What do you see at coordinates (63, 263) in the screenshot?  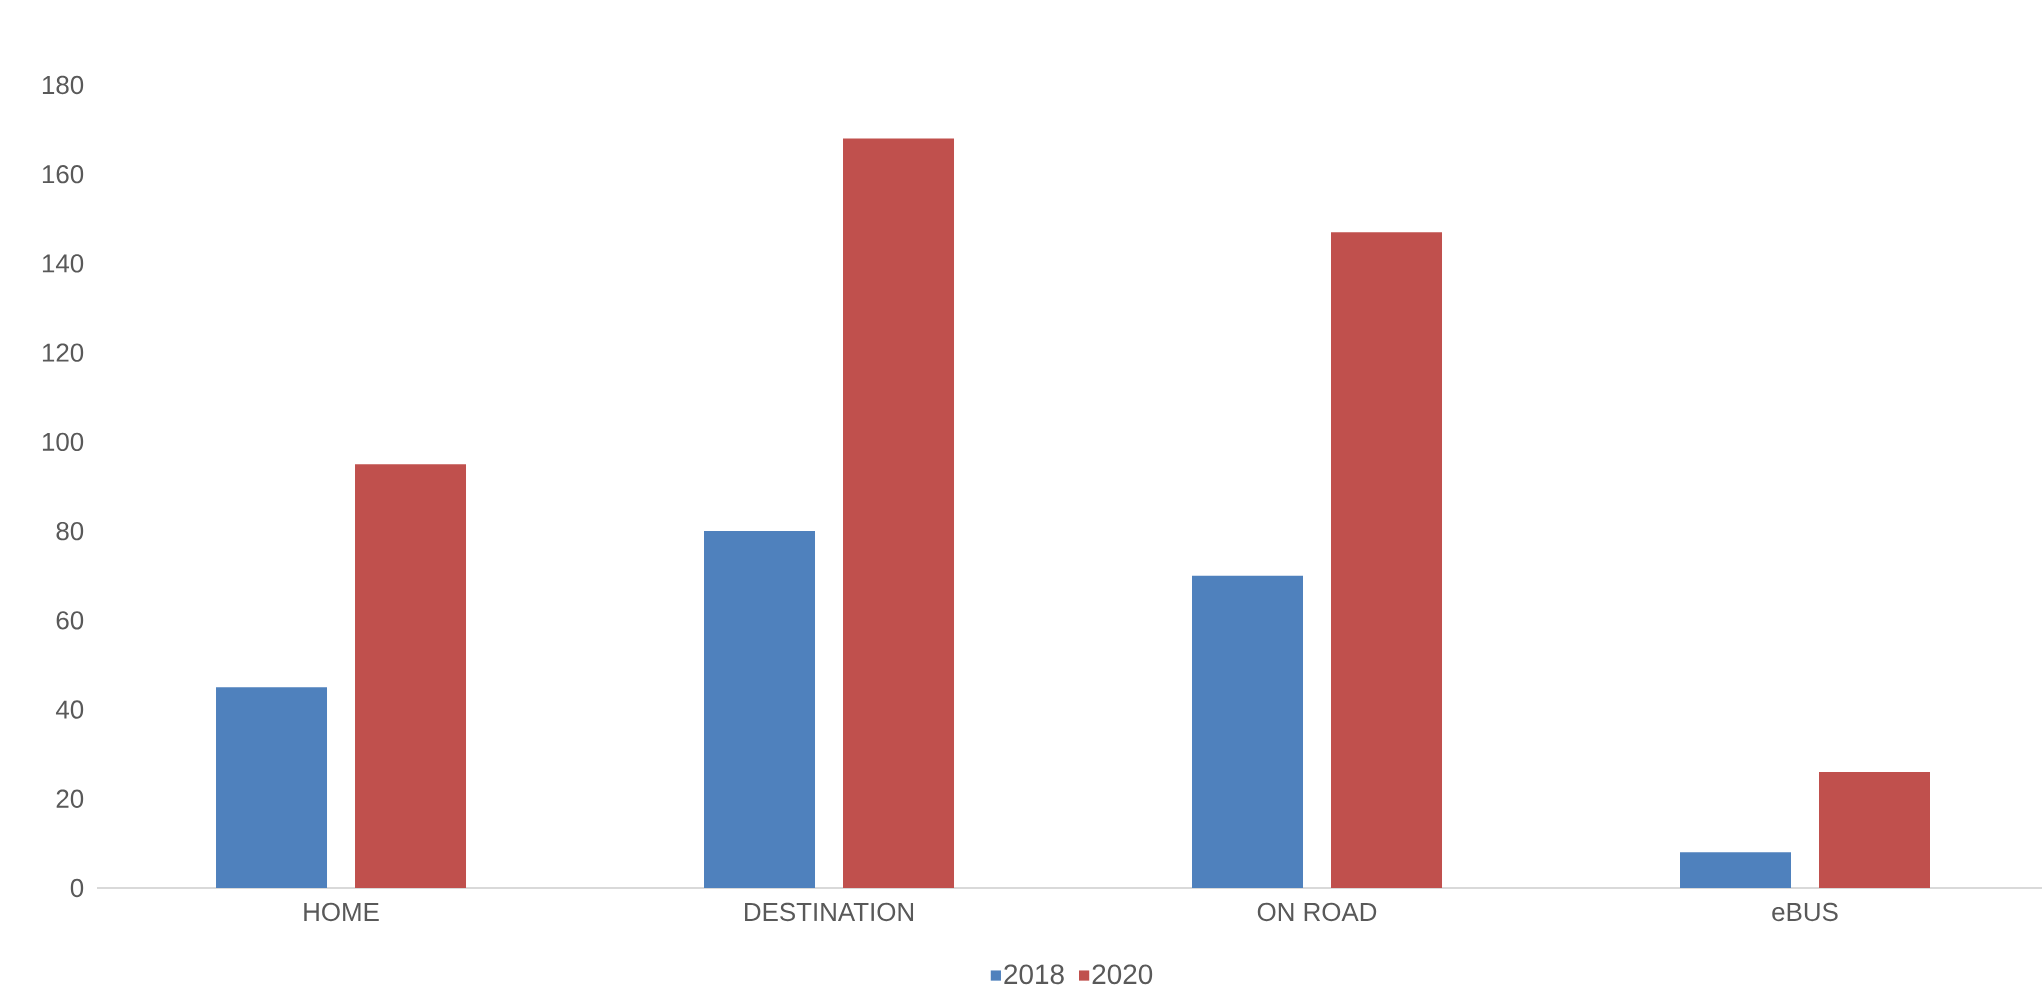 I see `y-tick-label: 140` at bounding box center [63, 263].